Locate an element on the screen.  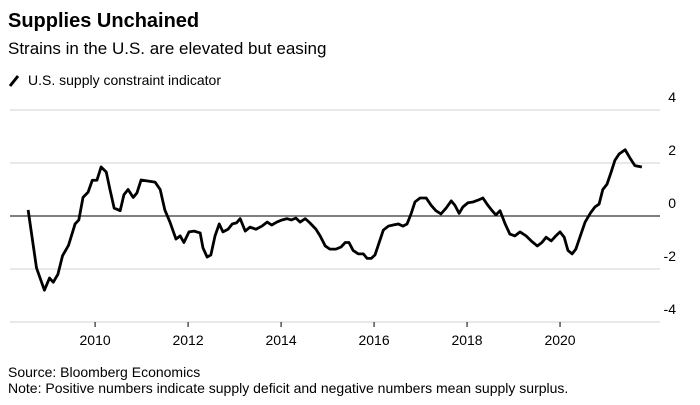
x-tick-label: 2018 is located at coordinates (466, 340).